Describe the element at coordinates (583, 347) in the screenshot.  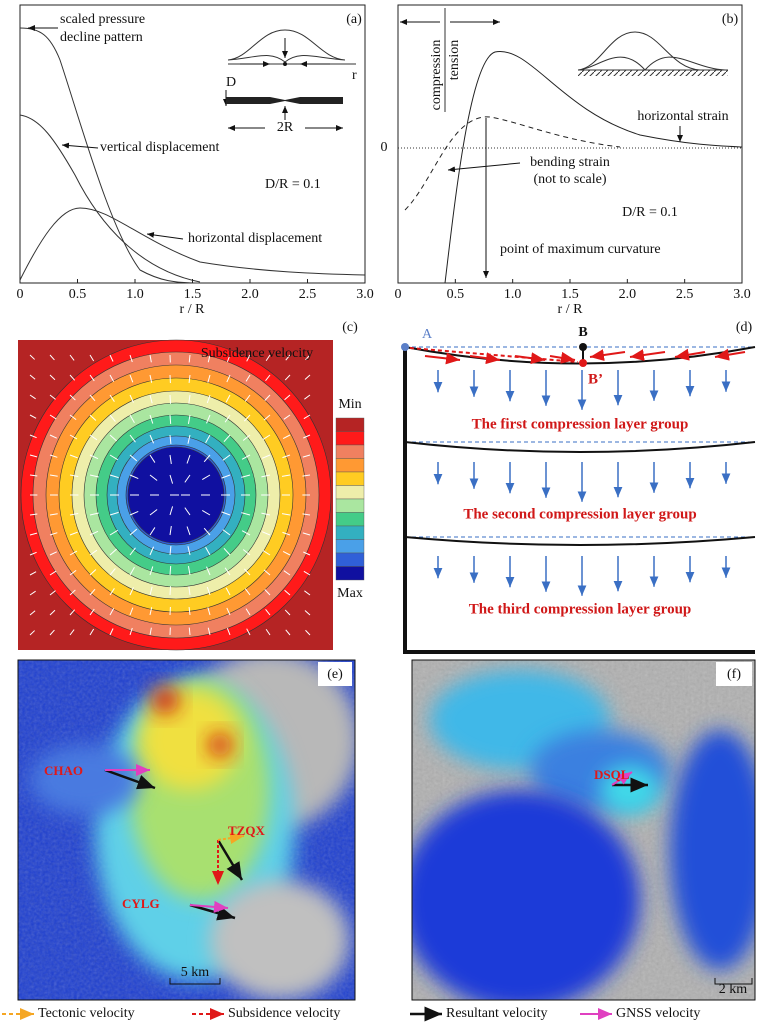
I see `point-b` at that location.